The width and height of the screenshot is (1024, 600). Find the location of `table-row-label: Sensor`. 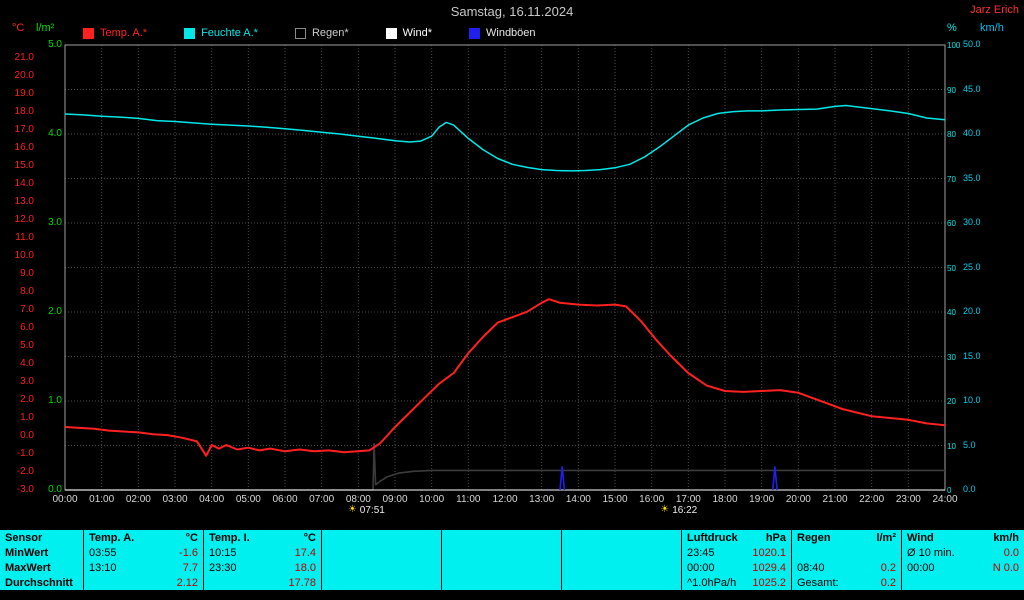

table-row-label: Sensor is located at coordinates (42, 537).